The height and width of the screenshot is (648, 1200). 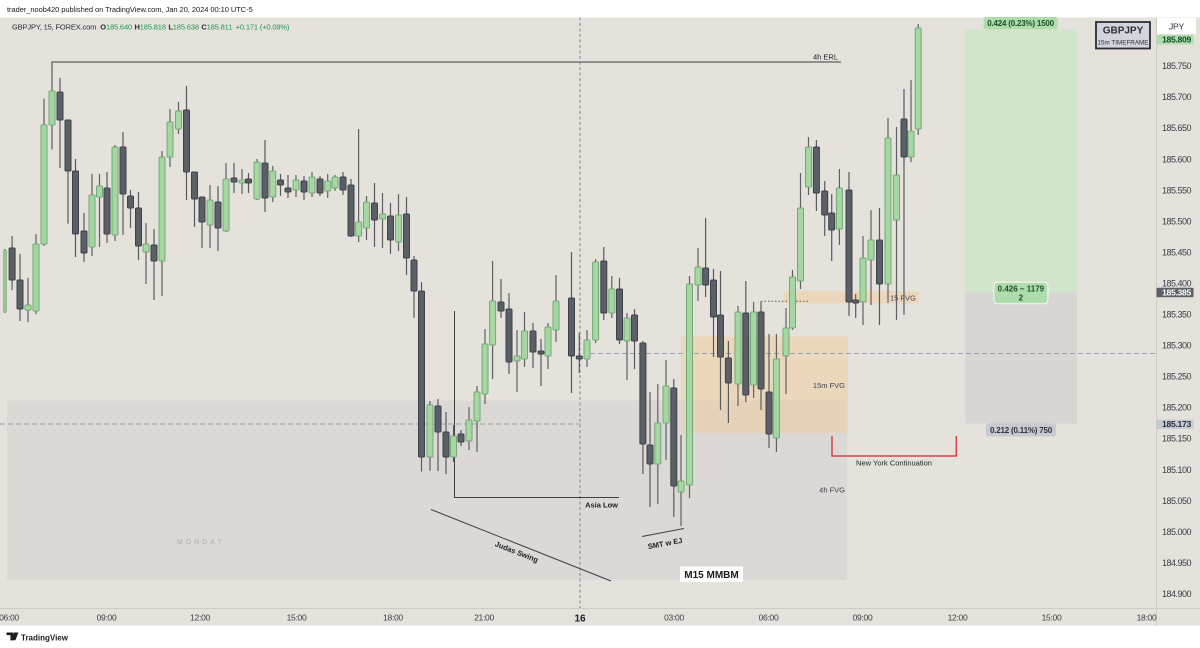 I want to click on svg-text: 185.173, so click(x=1176, y=424).